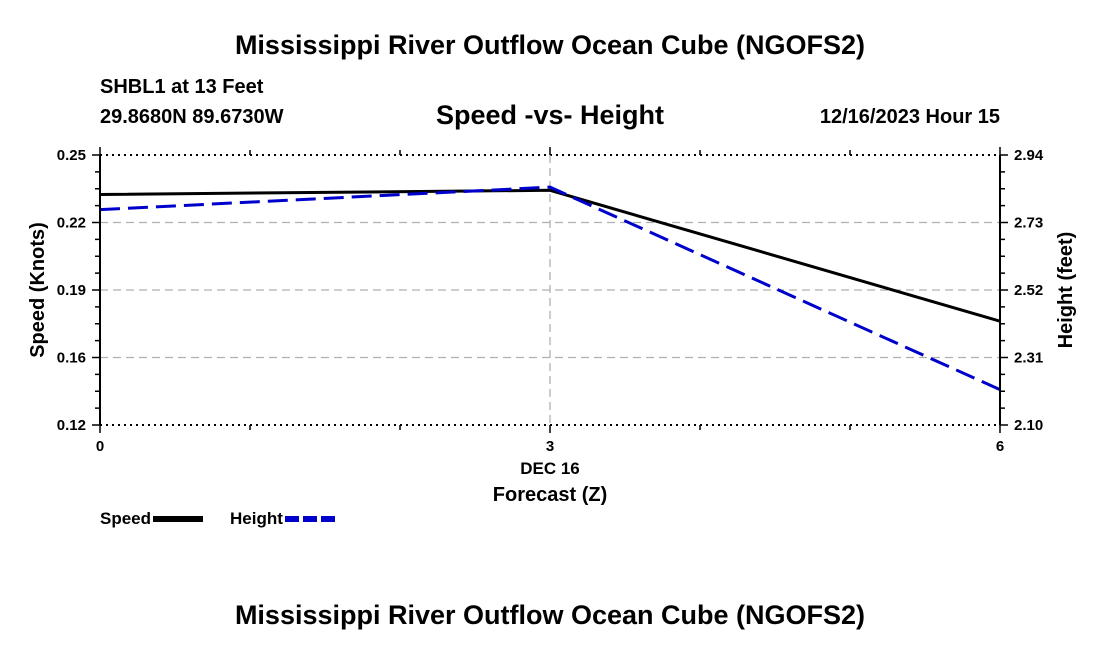 The image size is (1100, 650). I want to click on station-coordinates: 29.8680N 89.6730W, so click(192, 117).